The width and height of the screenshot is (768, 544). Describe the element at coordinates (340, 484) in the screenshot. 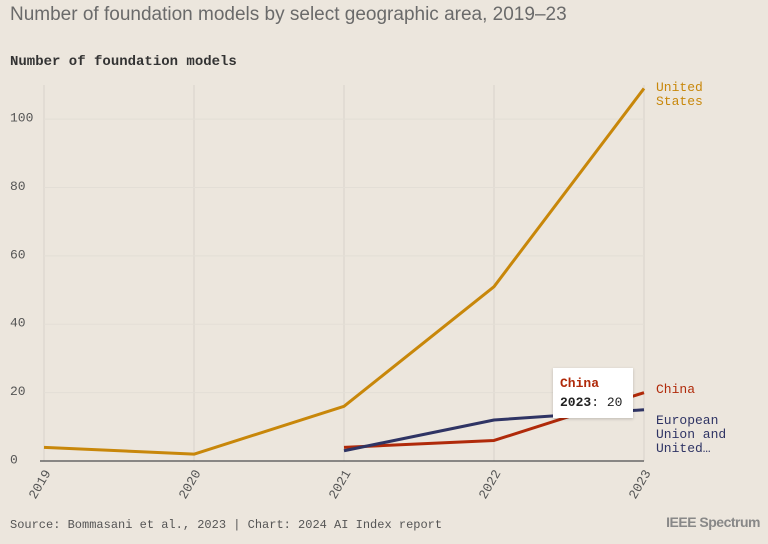

I see `x-tick-label: 2021` at that location.